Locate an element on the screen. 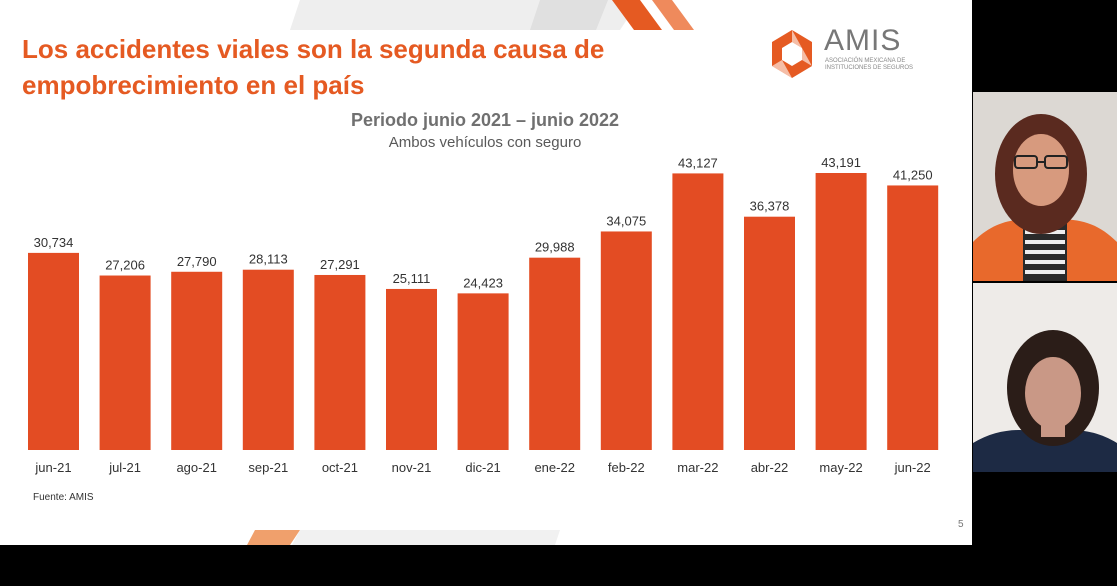 The height and width of the screenshot is (586, 1117). x-tick-jun-22: jun-22 is located at coordinates (912, 467).